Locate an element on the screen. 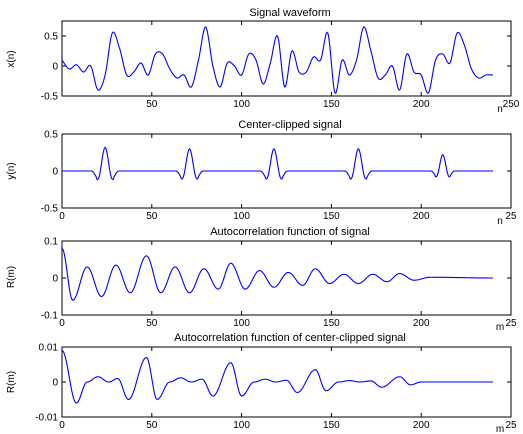  panel-1-series-line is located at coordinates (277, 60).